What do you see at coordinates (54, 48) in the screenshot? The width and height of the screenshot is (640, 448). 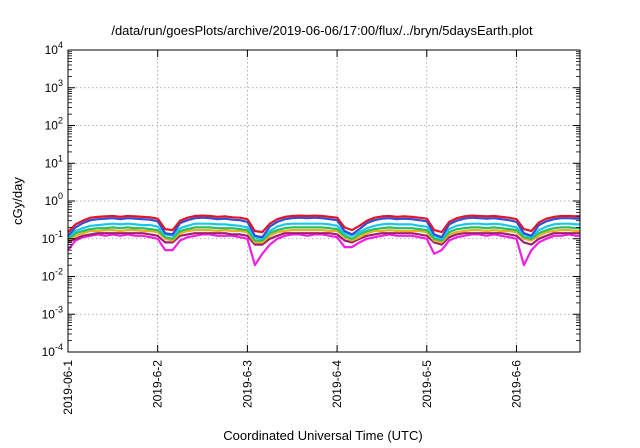 I see `y-tick-label: 10⁴` at bounding box center [54, 48].